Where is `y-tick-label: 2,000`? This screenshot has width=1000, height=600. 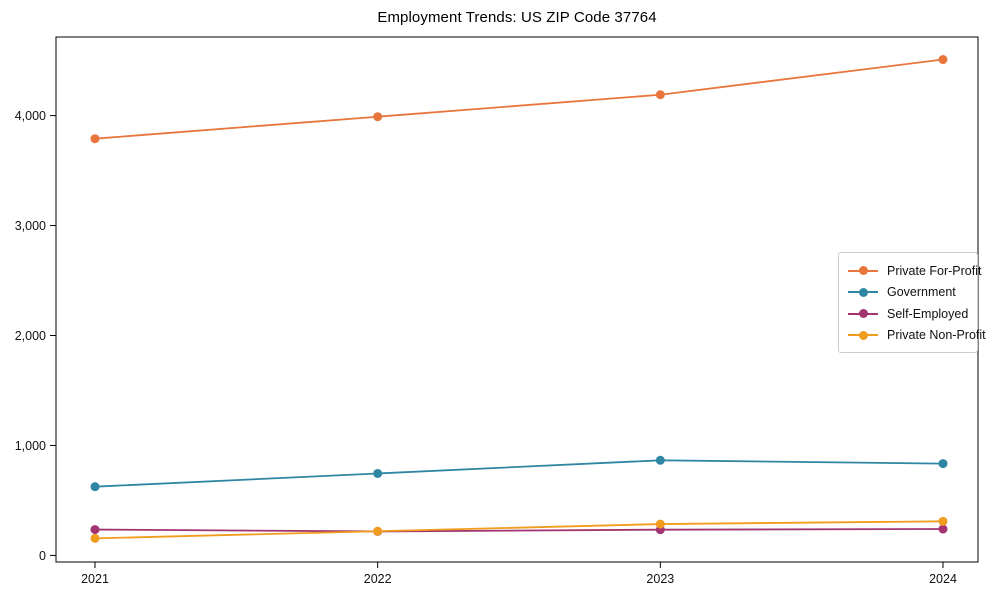
y-tick-label: 2,000 is located at coordinates (30, 336).